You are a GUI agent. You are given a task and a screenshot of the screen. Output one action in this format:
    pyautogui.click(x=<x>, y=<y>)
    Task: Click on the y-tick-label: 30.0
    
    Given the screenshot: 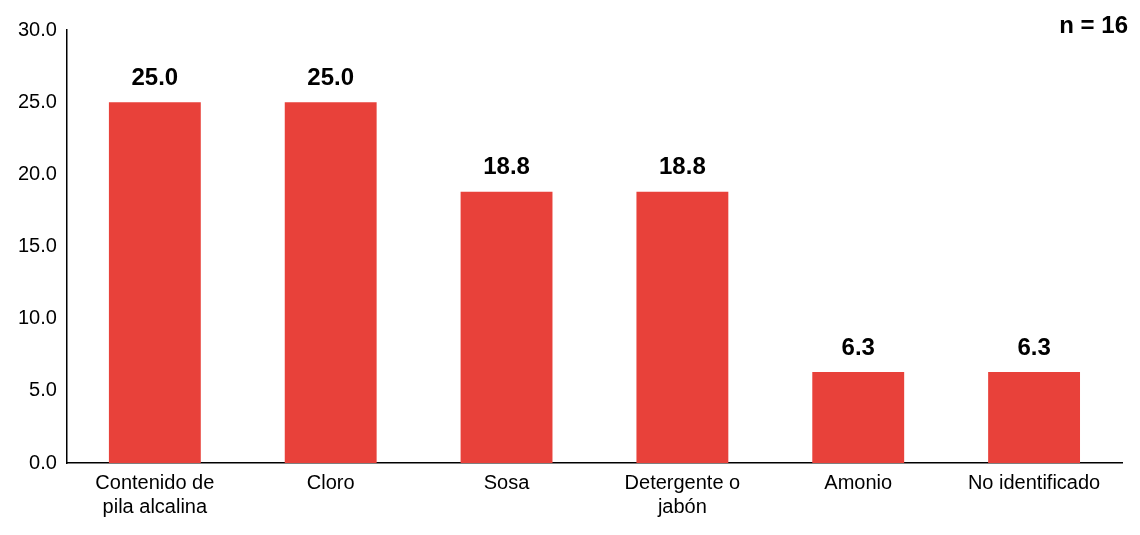 What is the action you would take?
    pyautogui.click(x=37, y=28)
    